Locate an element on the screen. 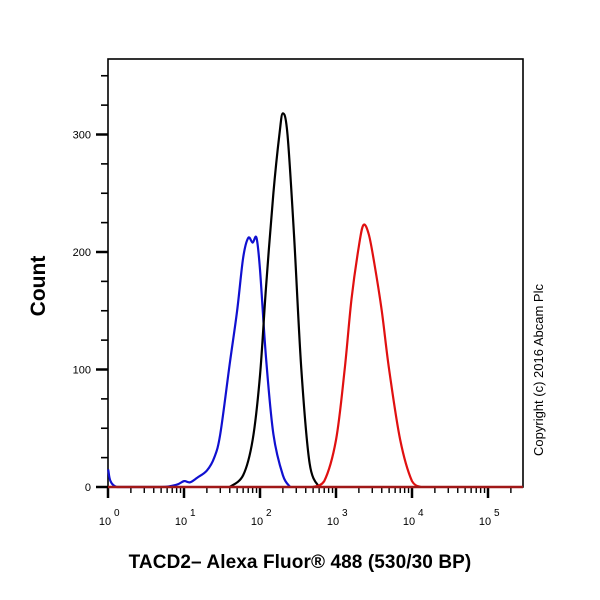 This screenshot has height=600, width=600. y-axis-label: Count is located at coordinates (38, 286).